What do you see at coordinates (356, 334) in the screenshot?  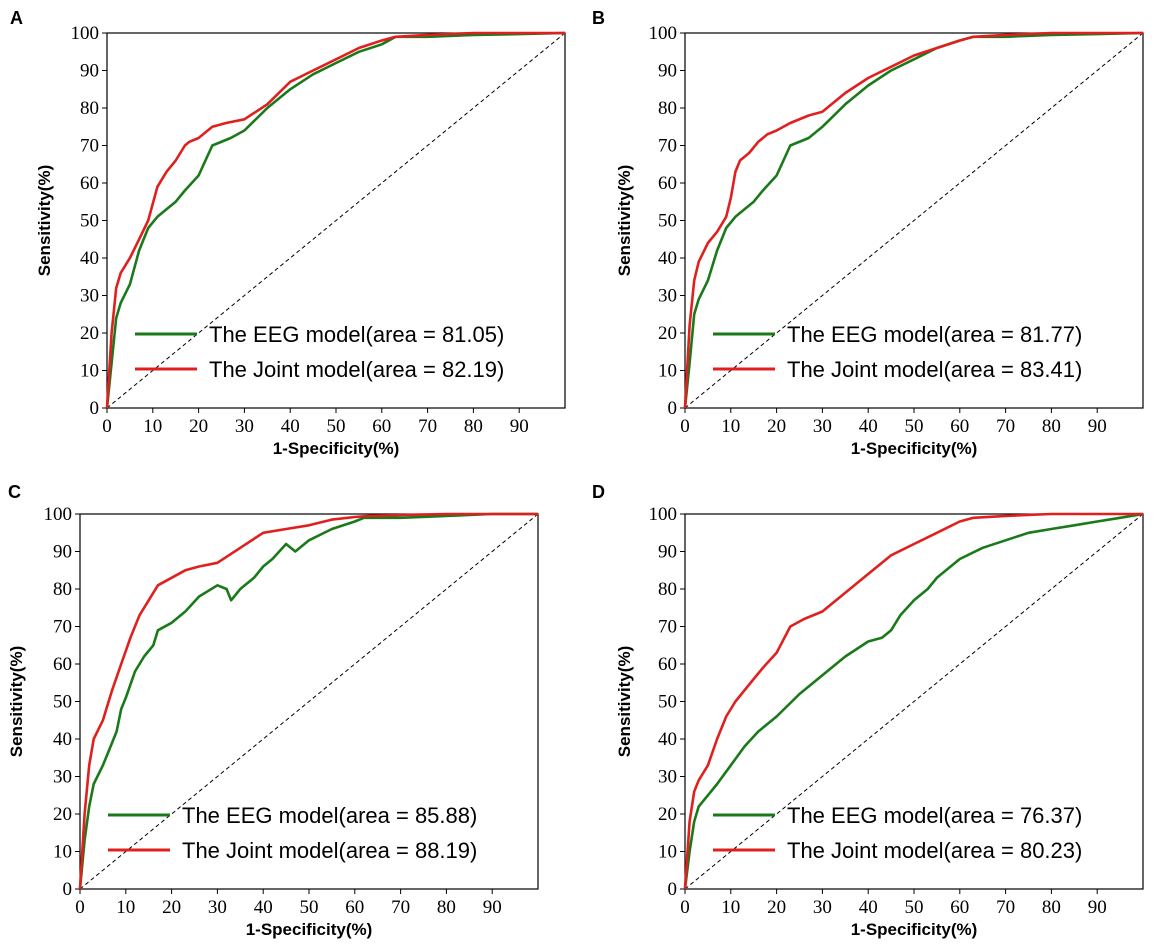 I see `legend-label-eeg: The EEG model(area = 81.05)` at bounding box center [356, 334].